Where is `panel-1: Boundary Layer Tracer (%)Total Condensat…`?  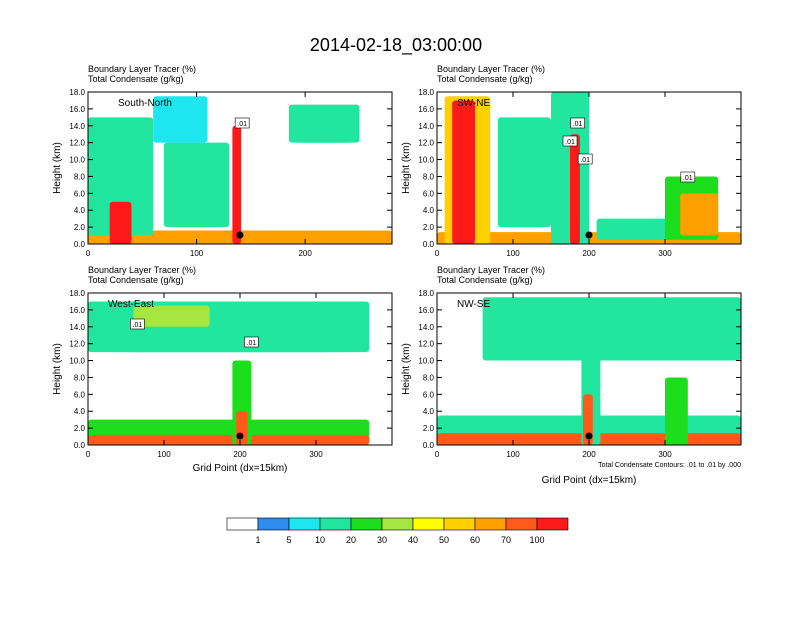 panel-1: Boundary Layer Tracer (%)Total Condensat… is located at coordinates (222, 161).